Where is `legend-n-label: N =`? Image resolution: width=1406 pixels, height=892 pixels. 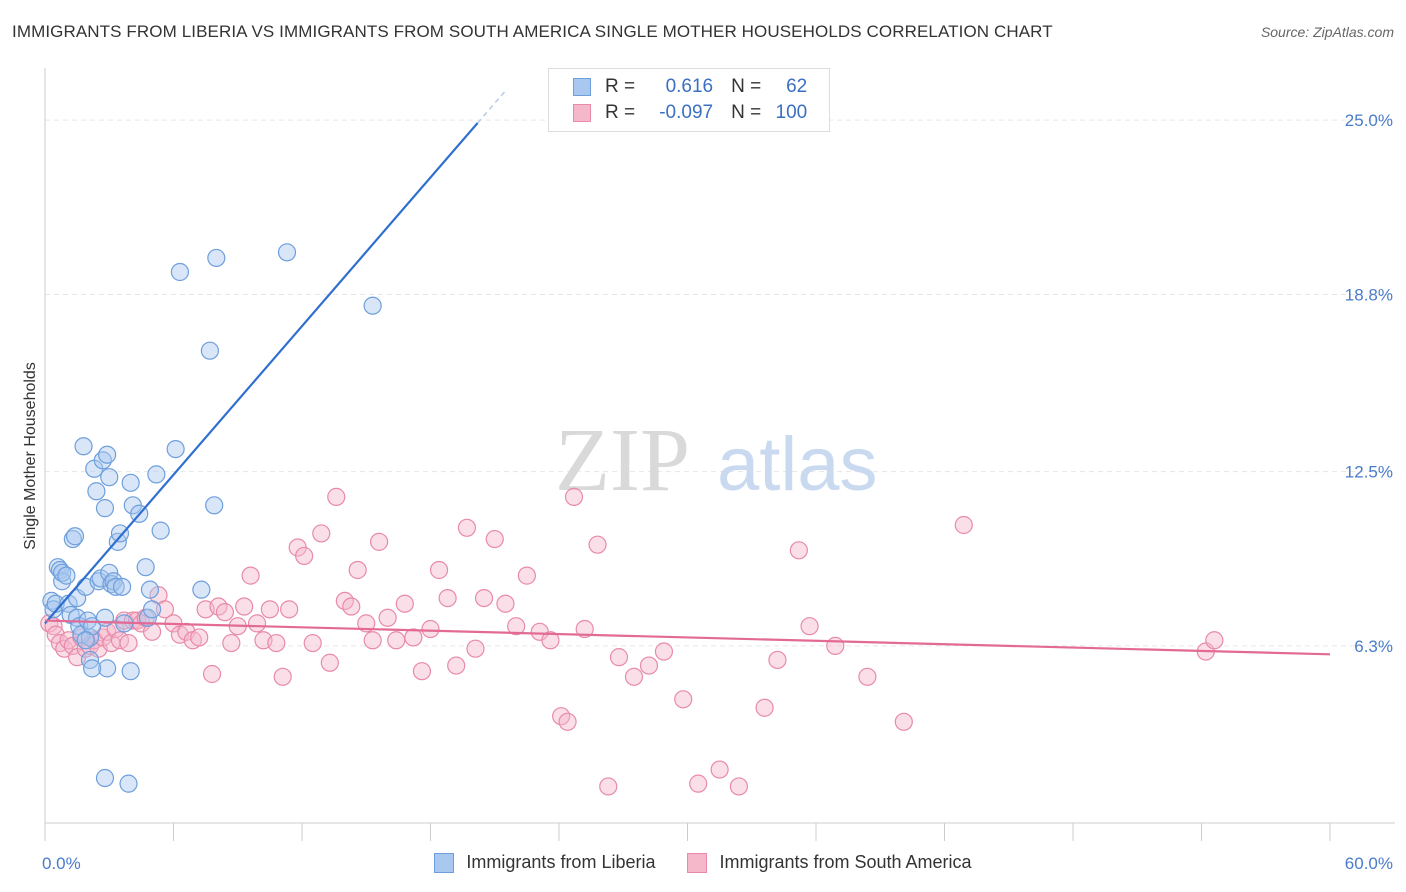 legend-n-label: N = is located at coordinates (746, 86).